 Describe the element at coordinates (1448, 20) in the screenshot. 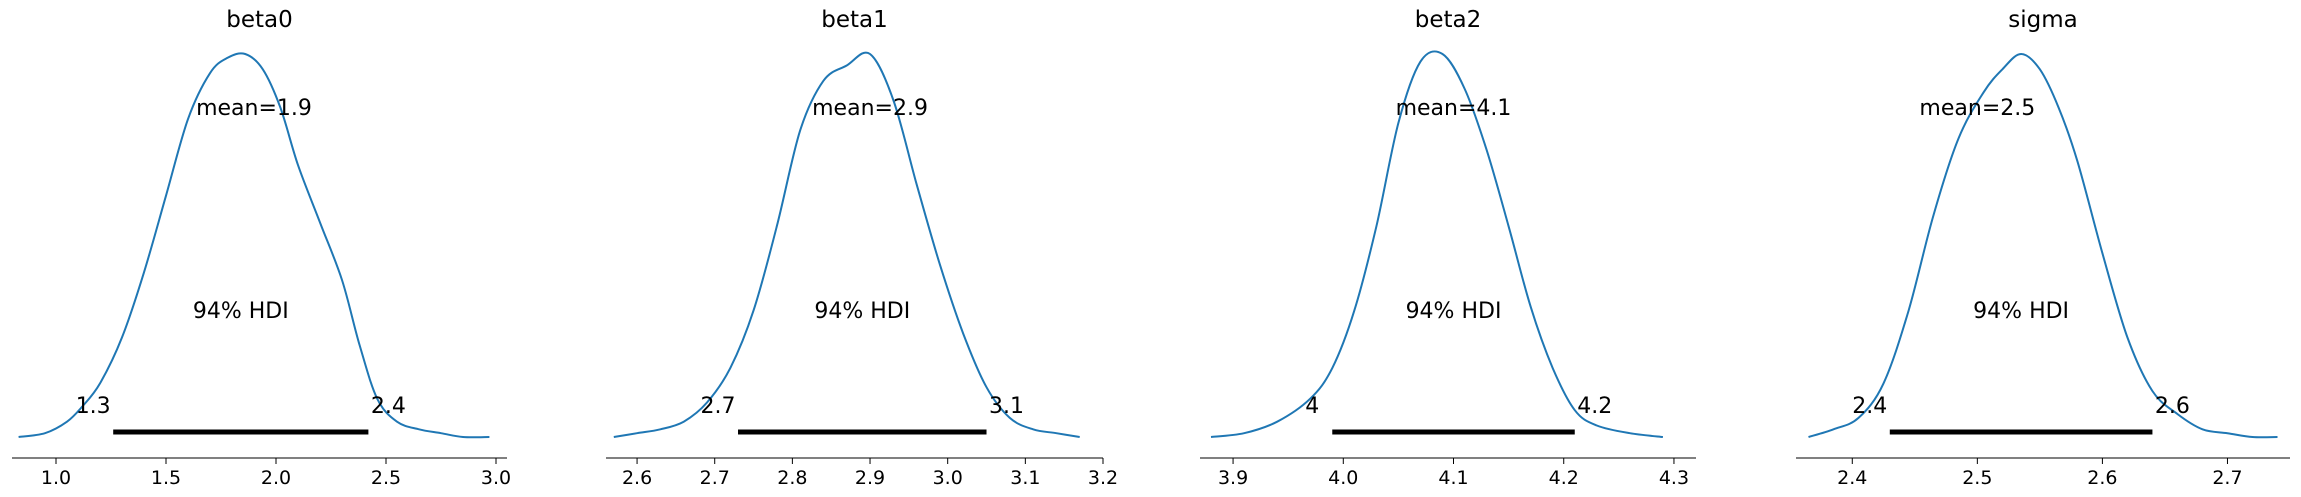

I see `subplot-title: beta2` at that location.